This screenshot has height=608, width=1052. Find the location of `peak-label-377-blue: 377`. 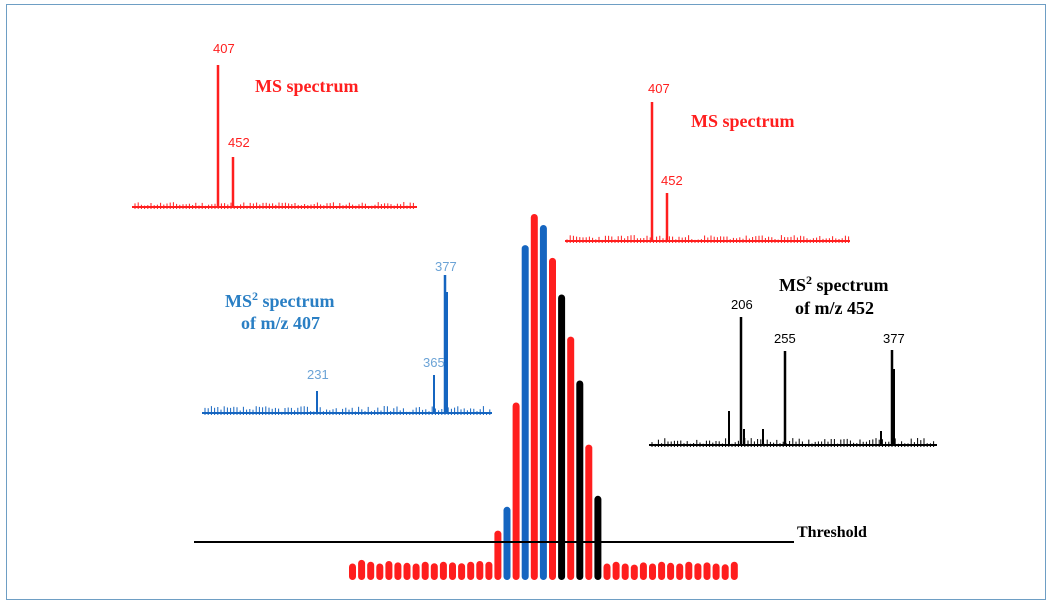

peak-label-377-blue: 377 is located at coordinates (446, 266).